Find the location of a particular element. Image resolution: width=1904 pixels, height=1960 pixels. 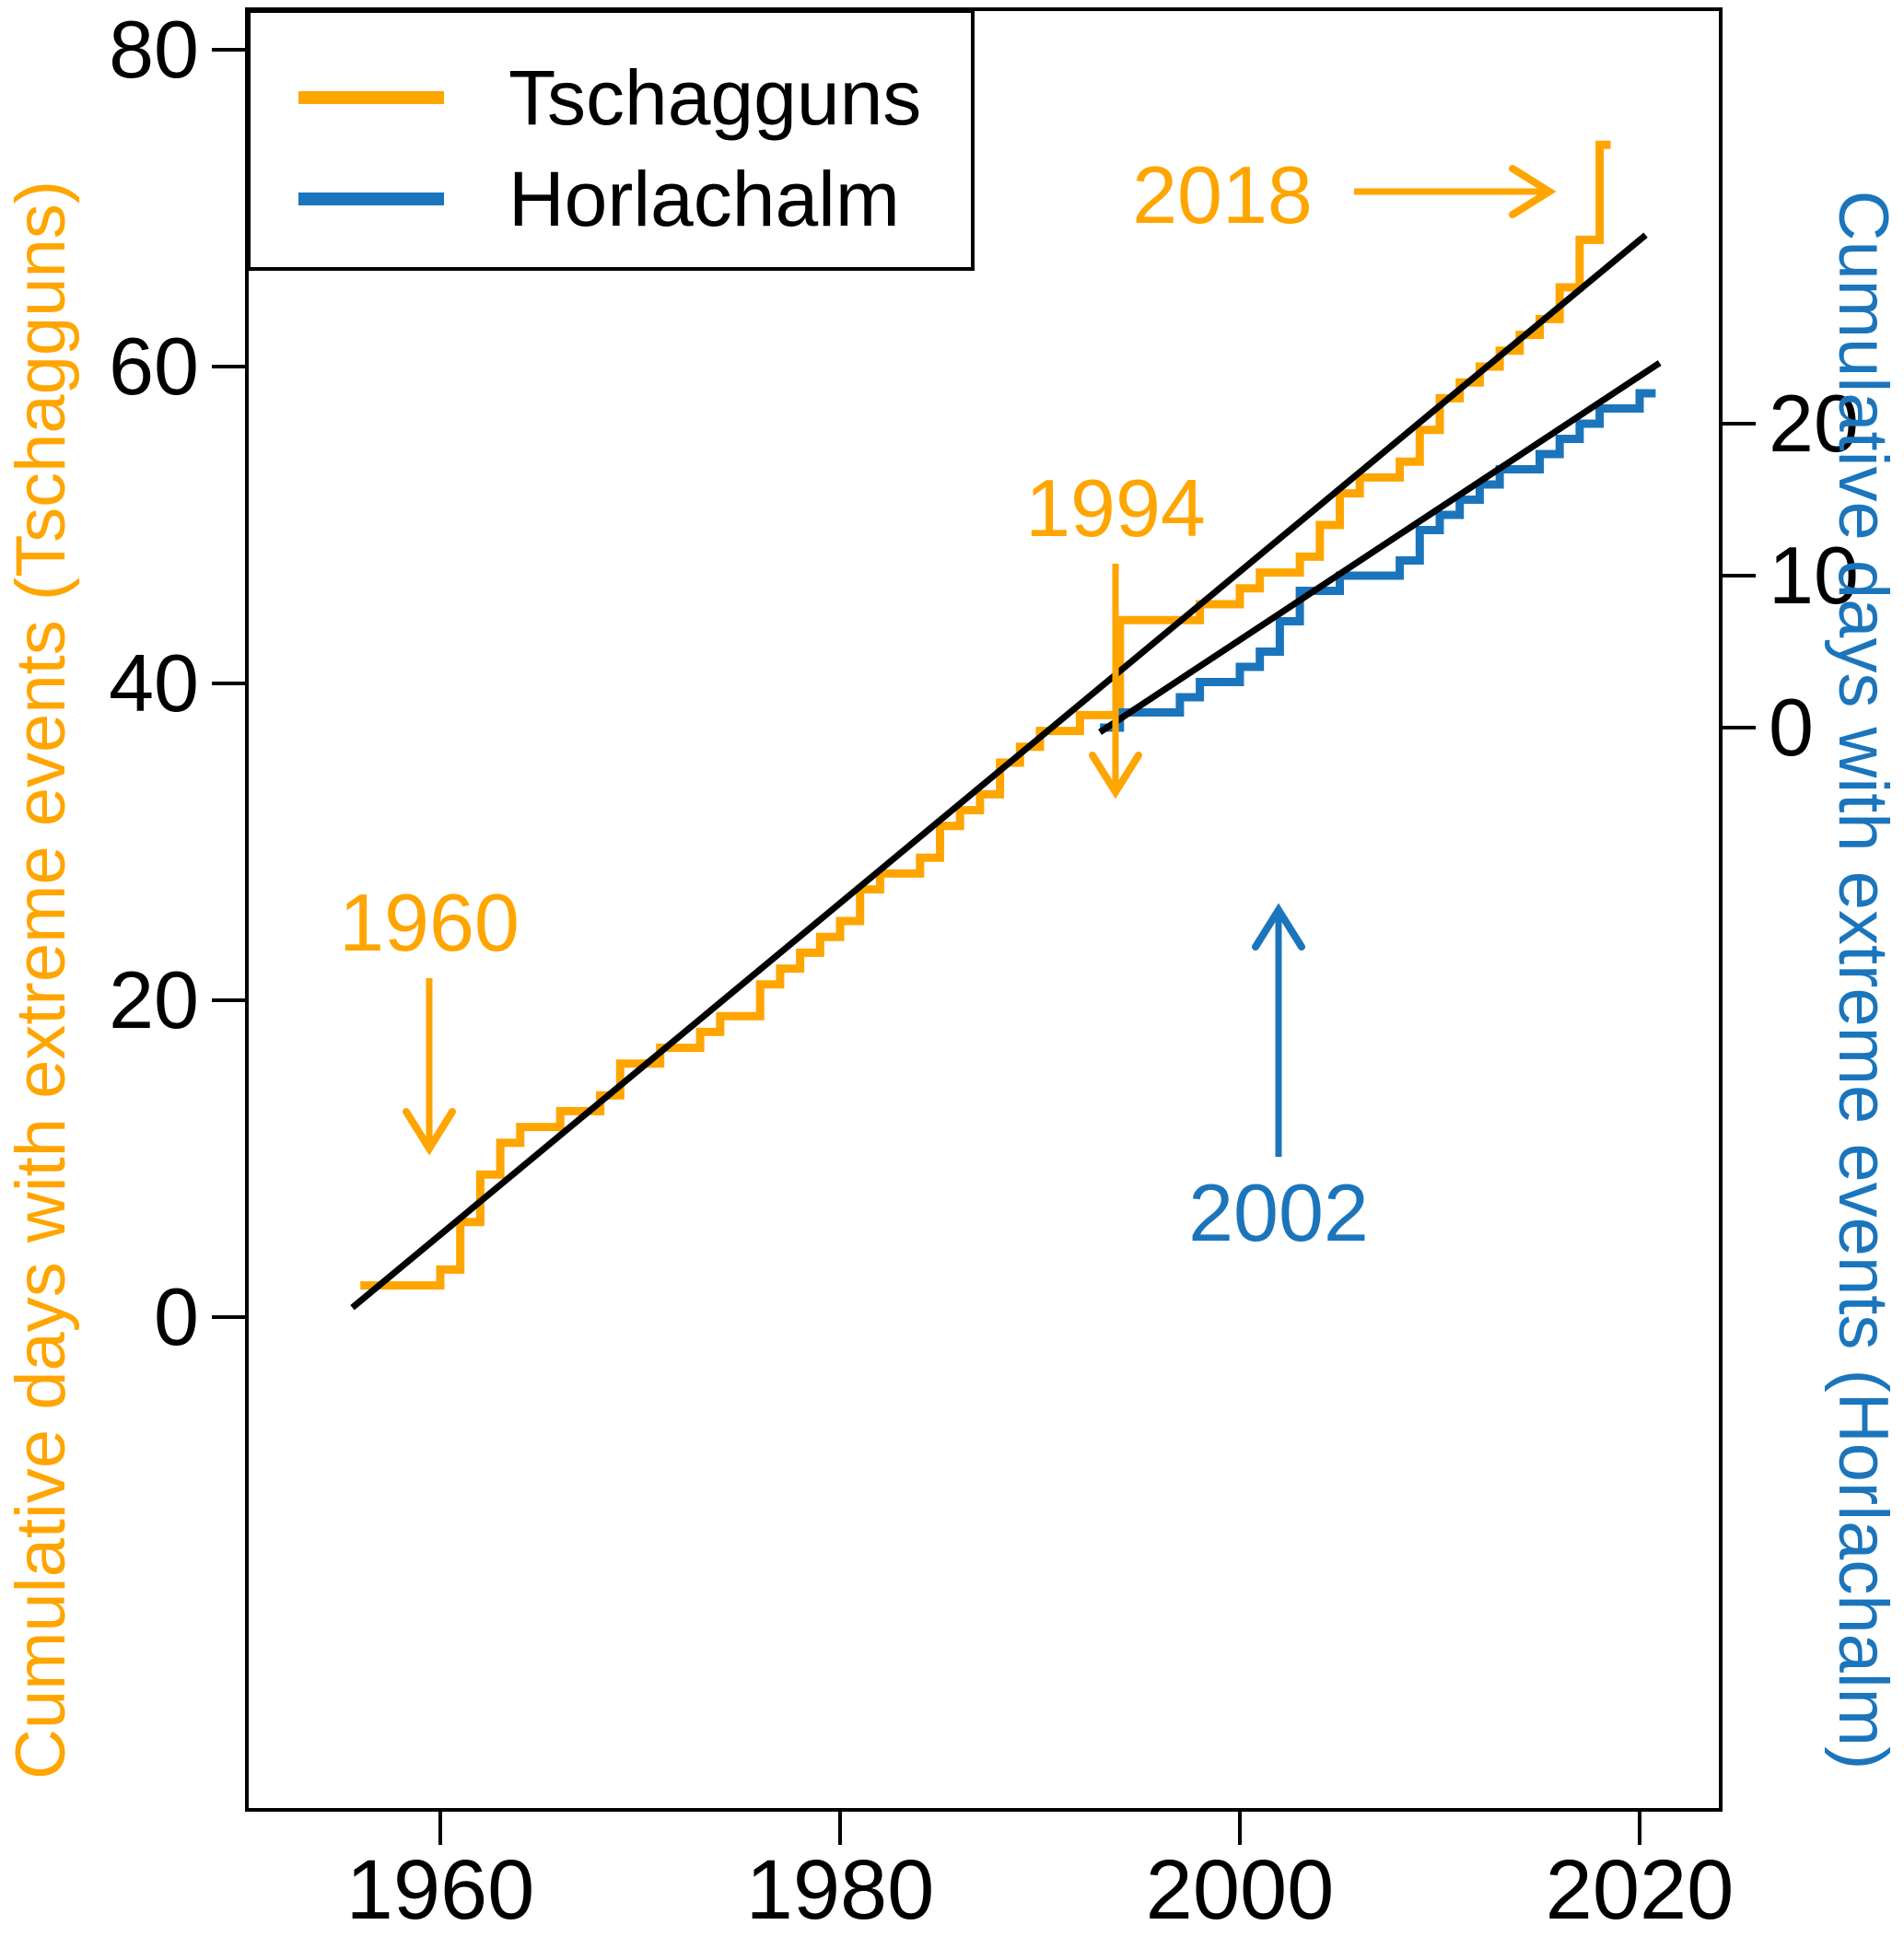

y-left-tick-label: 60 is located at coordinates (154, 366).